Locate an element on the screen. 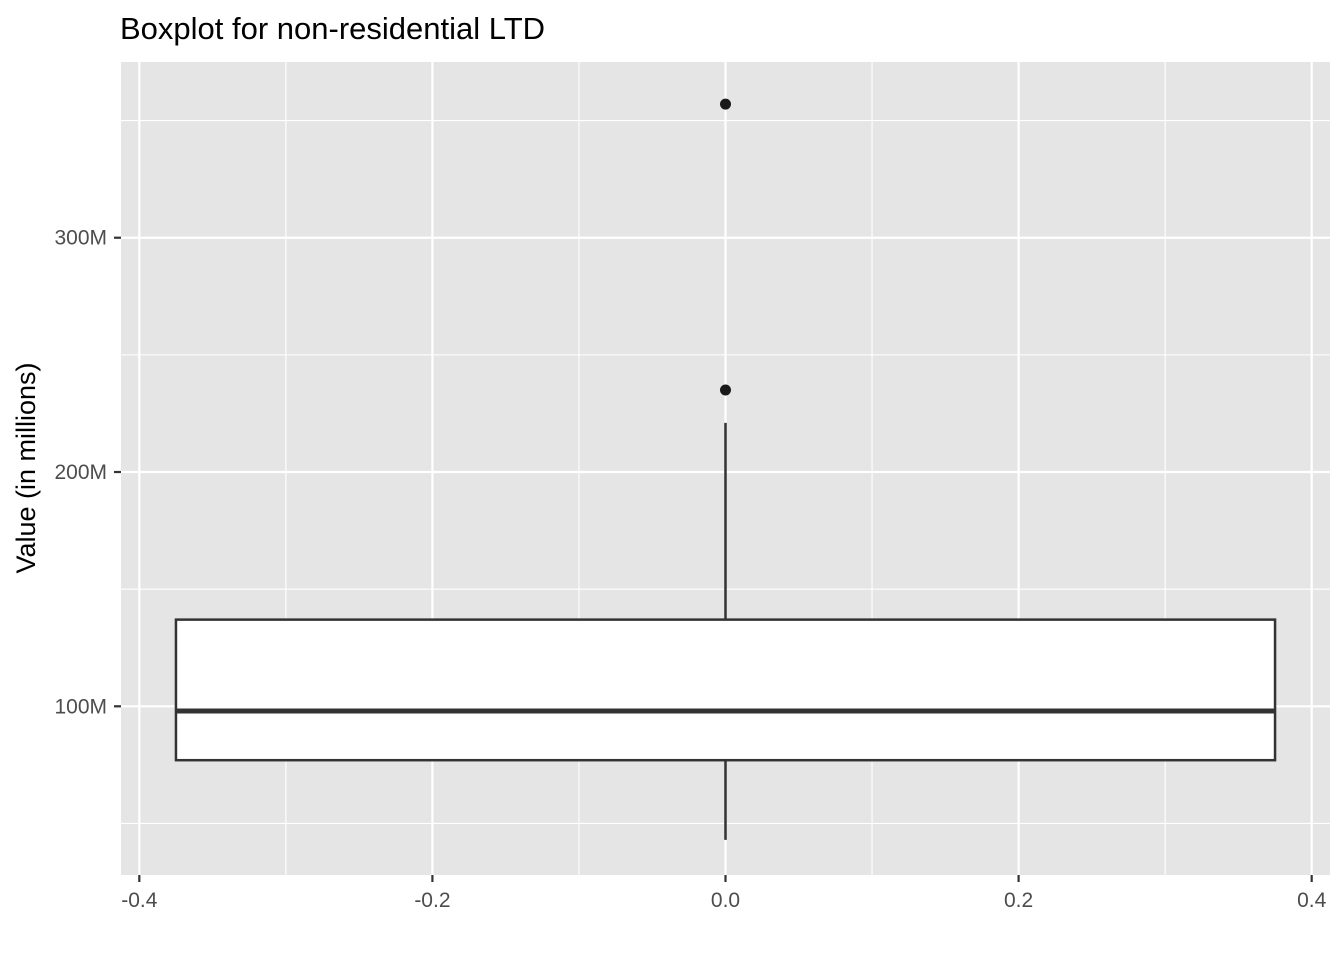  y-axis-label: Value (in millions) is located at coordinates (26, 467).